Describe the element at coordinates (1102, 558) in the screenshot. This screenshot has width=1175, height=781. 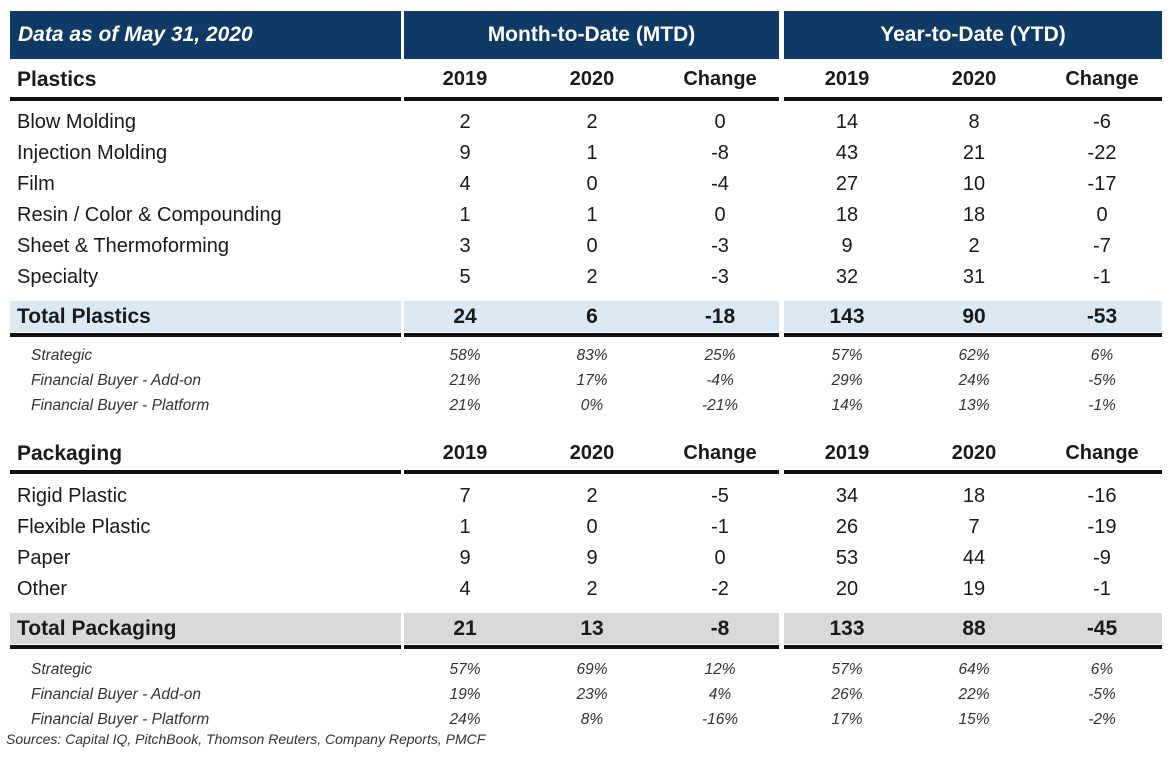
I see `row-value: -9` at that location.